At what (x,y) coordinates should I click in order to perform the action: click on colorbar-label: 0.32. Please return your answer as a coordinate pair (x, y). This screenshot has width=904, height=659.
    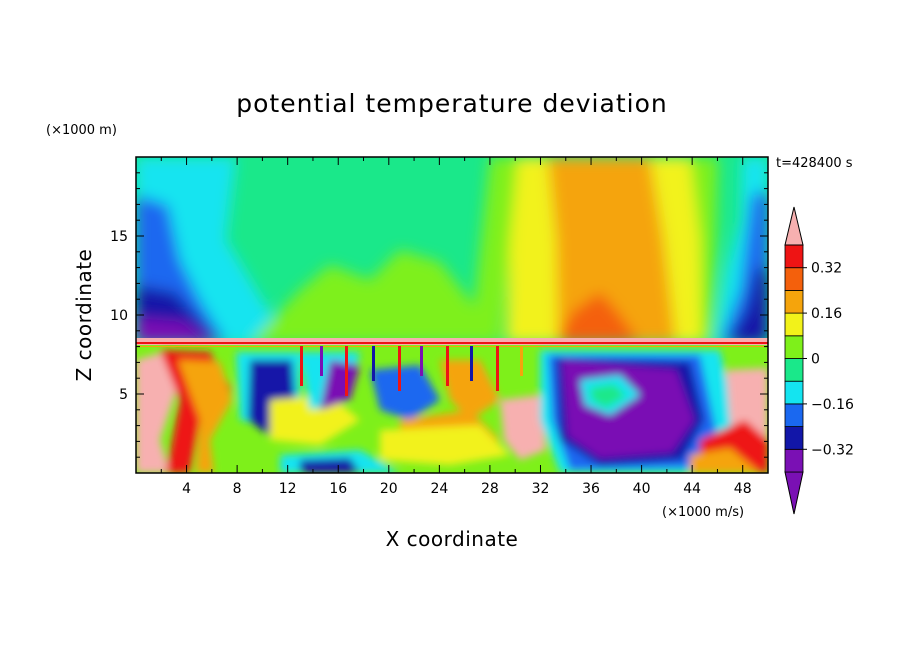
    Looking at the image, I should click on (826, 269).